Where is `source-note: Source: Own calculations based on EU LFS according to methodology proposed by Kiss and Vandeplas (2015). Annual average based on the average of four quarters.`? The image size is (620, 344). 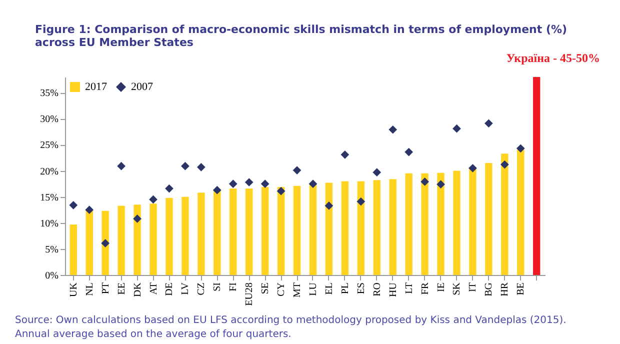
source-note: Source: Own calculations based on EU LFS according to methodology proposed by Kiss and Vandeplas (2015). Annual average based on the average of four quarters. is located at coordinates (290, 327).